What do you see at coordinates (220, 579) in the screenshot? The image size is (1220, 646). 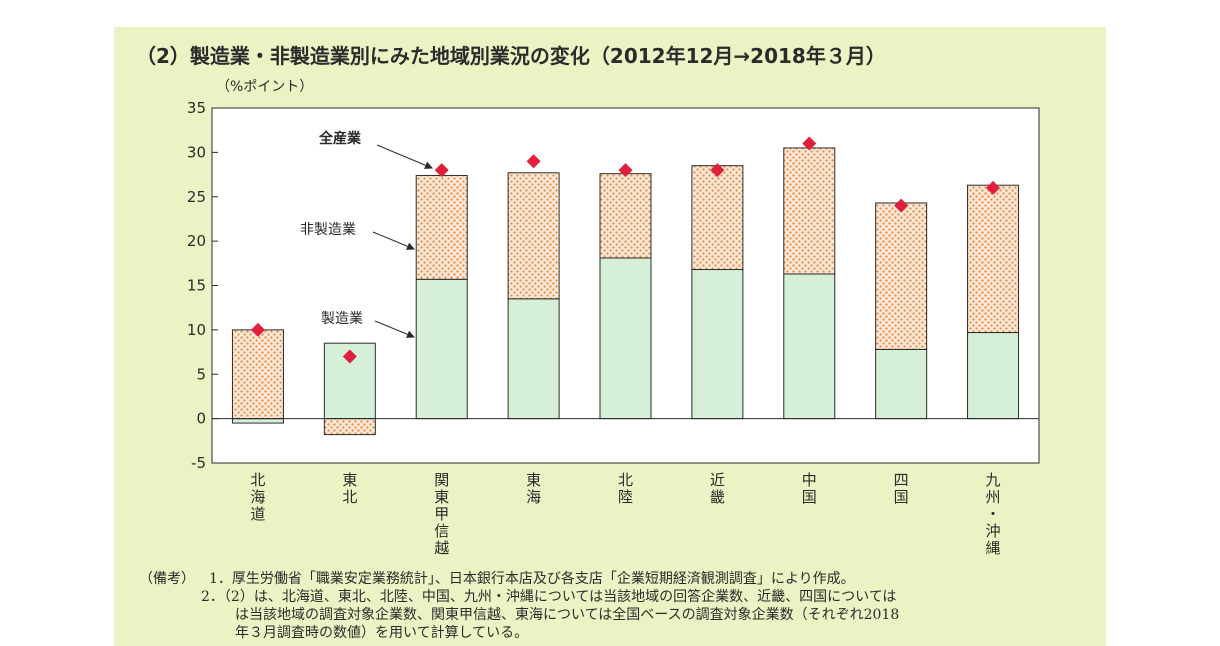 I see `note-1-number: 1．` at bounding box center [220, 579].